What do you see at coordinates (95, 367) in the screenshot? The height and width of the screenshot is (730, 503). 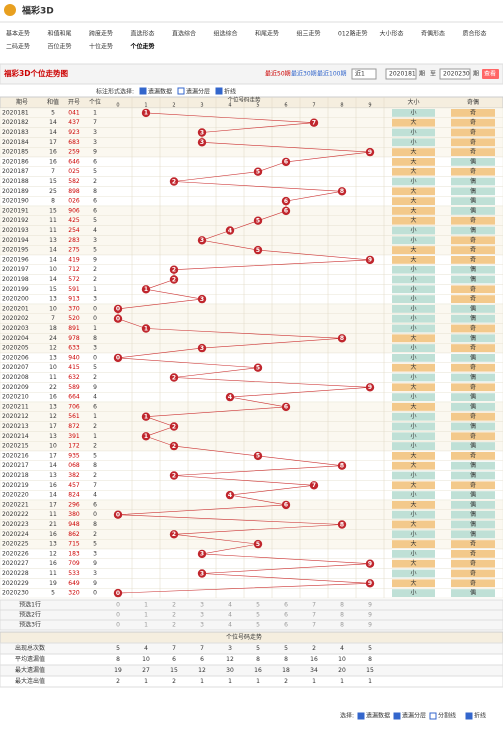 I see `ones-digit: 5` at bounding box center [95, 367].